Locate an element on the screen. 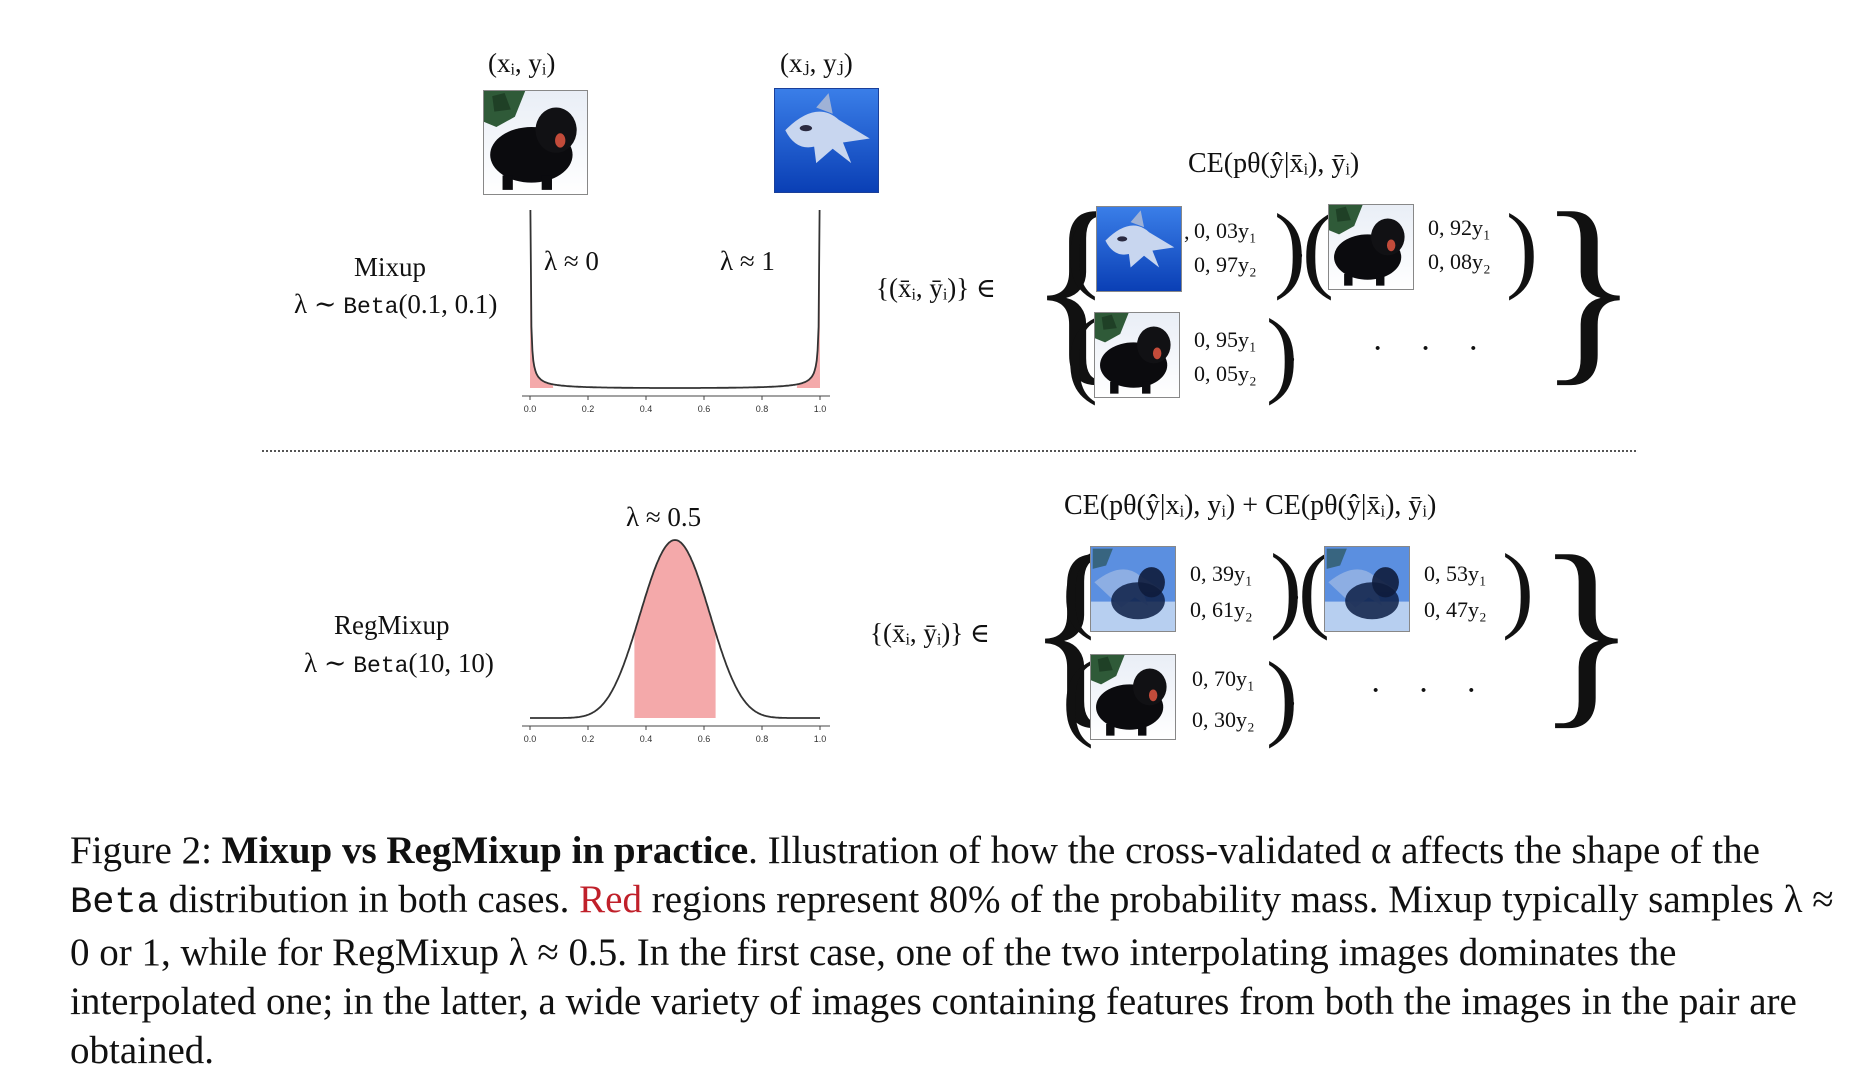 This screenshot has height=1075, width=1860. item-bottom-coeff: 0, 61y₂ is located at coordinates (1221, 609).